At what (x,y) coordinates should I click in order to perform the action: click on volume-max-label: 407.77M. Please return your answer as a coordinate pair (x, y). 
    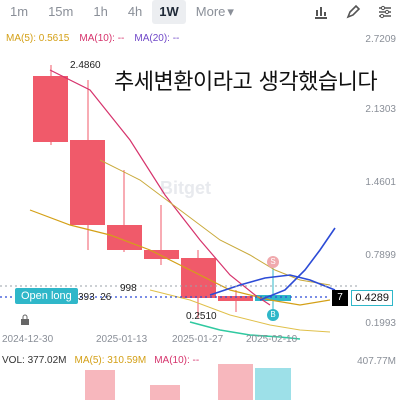
    Looking at the image, I should click on (376, 361).